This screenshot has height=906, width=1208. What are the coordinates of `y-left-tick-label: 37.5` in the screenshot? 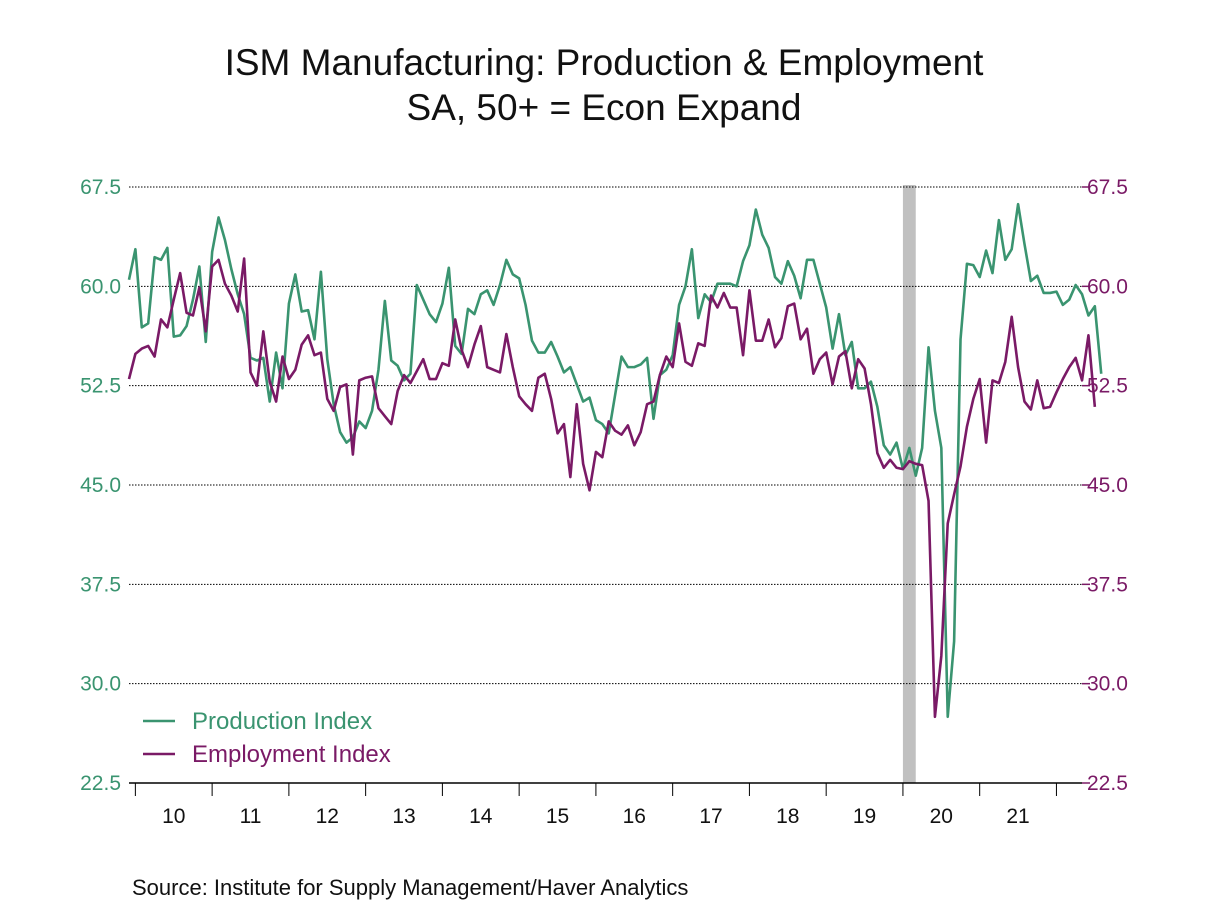 It's located at (100, 584).